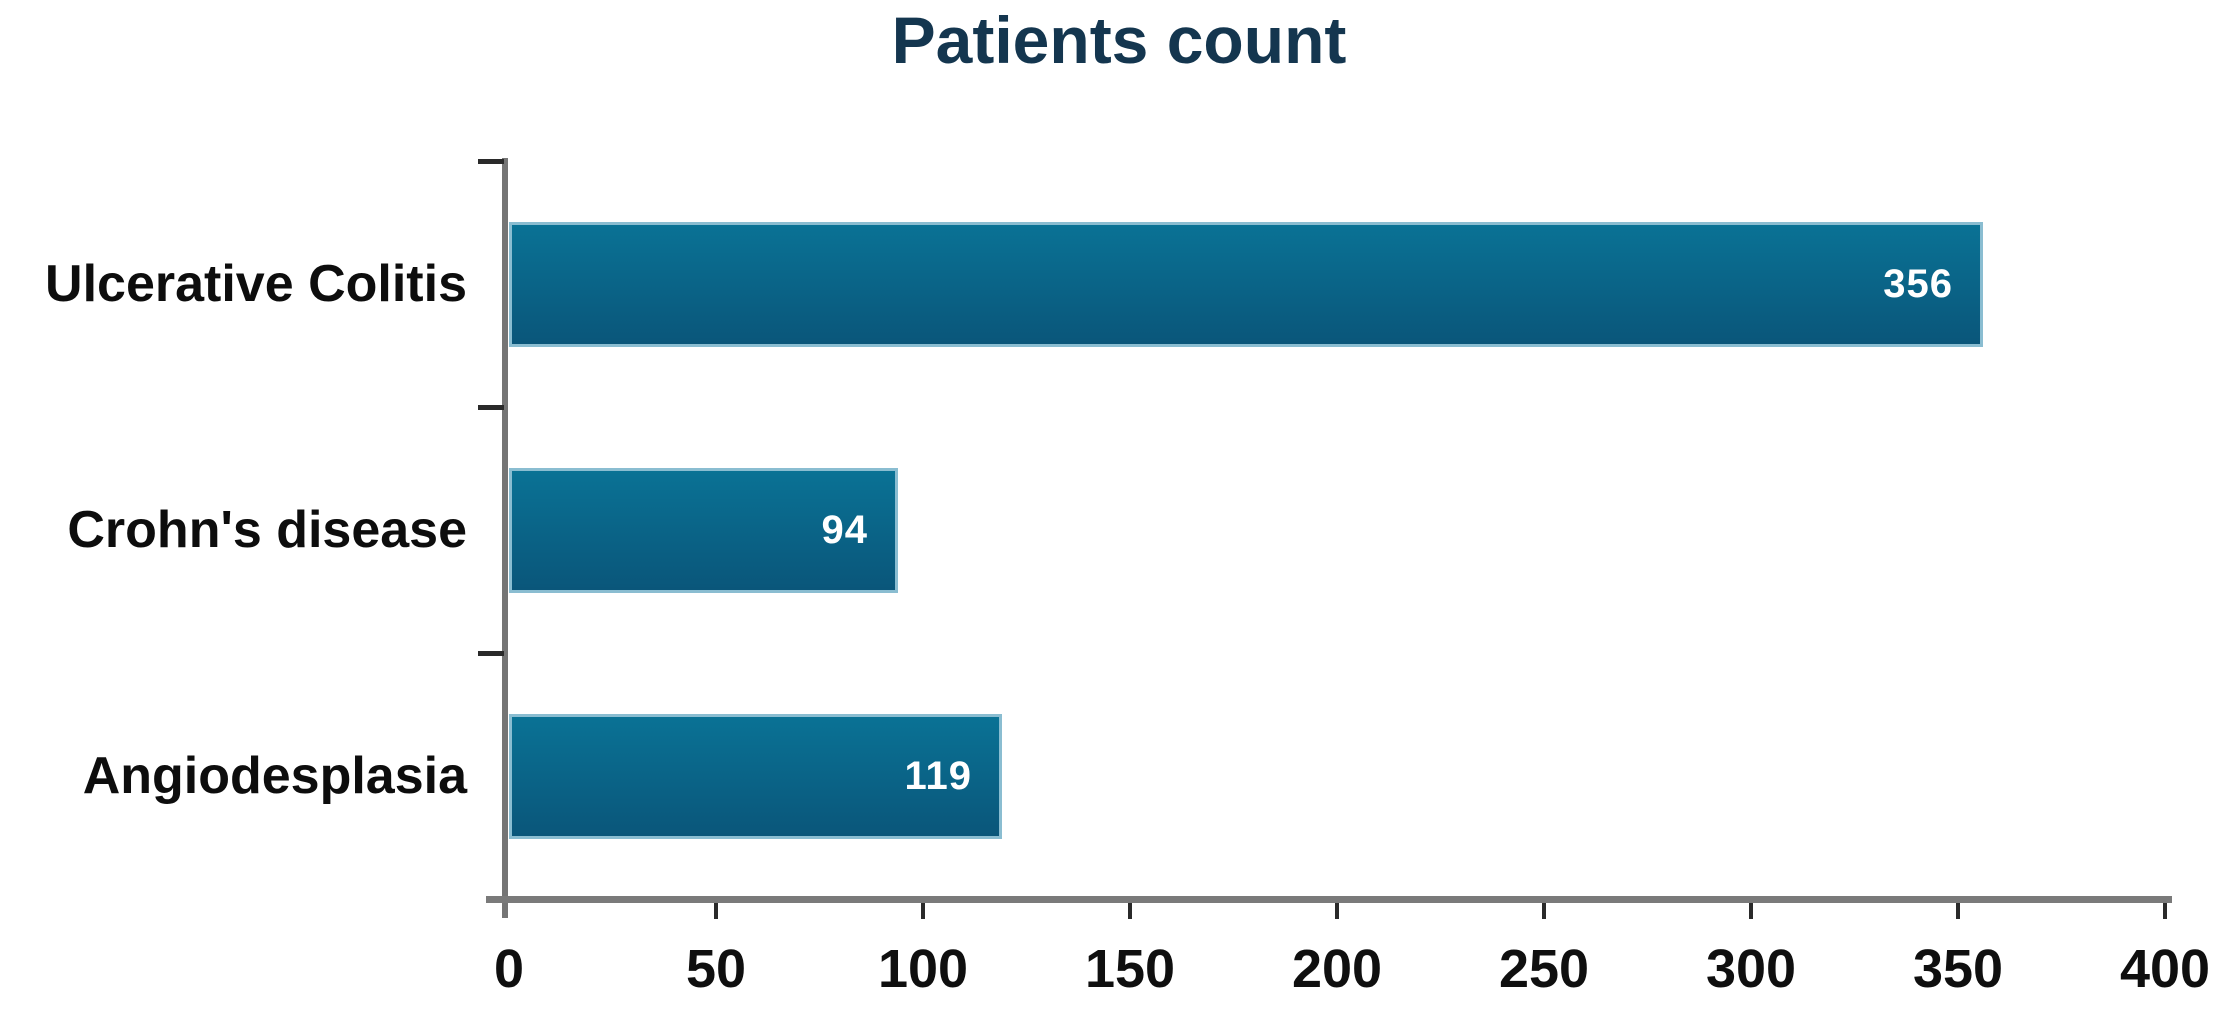 This screenshot has width=2238, height=1023. What do you see at coordinates (1337, 969) in the screenshot?
I see `x-axis-tick-label: 200` at bounding box center [1337, 969].